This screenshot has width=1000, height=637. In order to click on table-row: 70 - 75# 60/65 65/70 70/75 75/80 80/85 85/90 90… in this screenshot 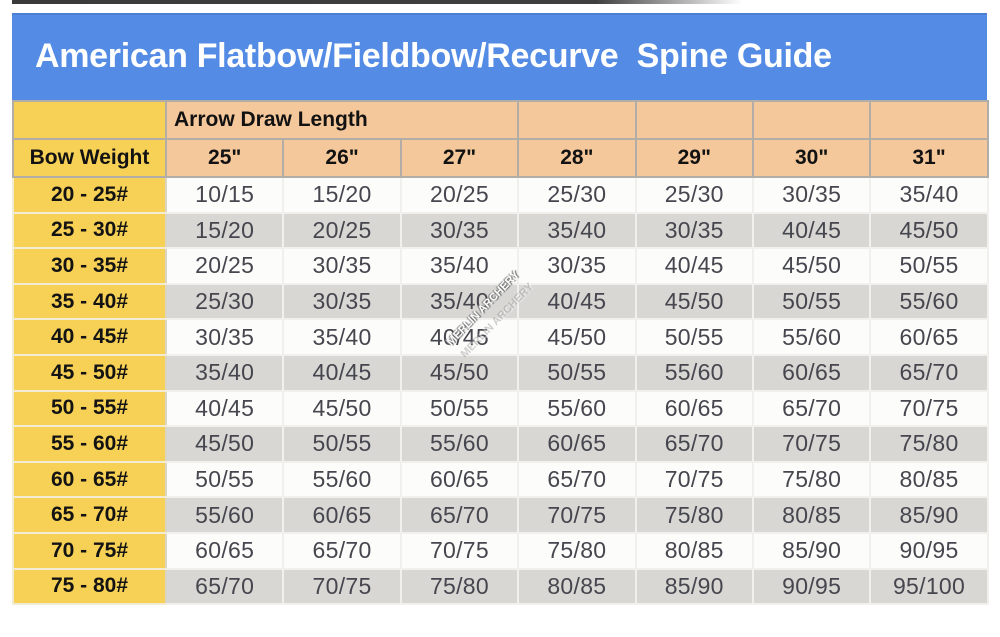, I will do `click(500, 550)`.